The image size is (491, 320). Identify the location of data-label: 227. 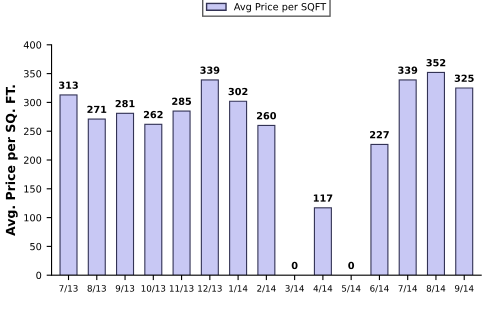
(379, 134).